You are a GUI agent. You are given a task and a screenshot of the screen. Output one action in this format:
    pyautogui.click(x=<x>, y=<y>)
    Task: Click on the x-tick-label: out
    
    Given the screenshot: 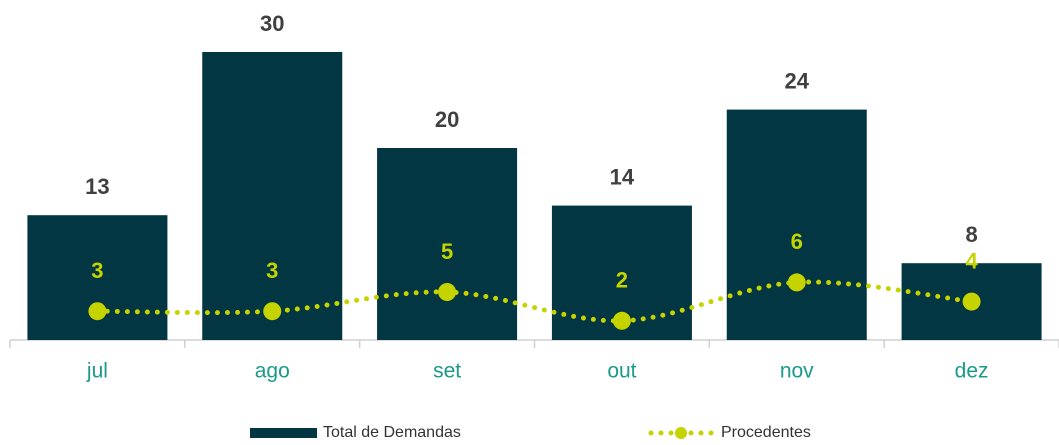 What is the action you would take?
    pyautogui.click(x=621, y=371)
    